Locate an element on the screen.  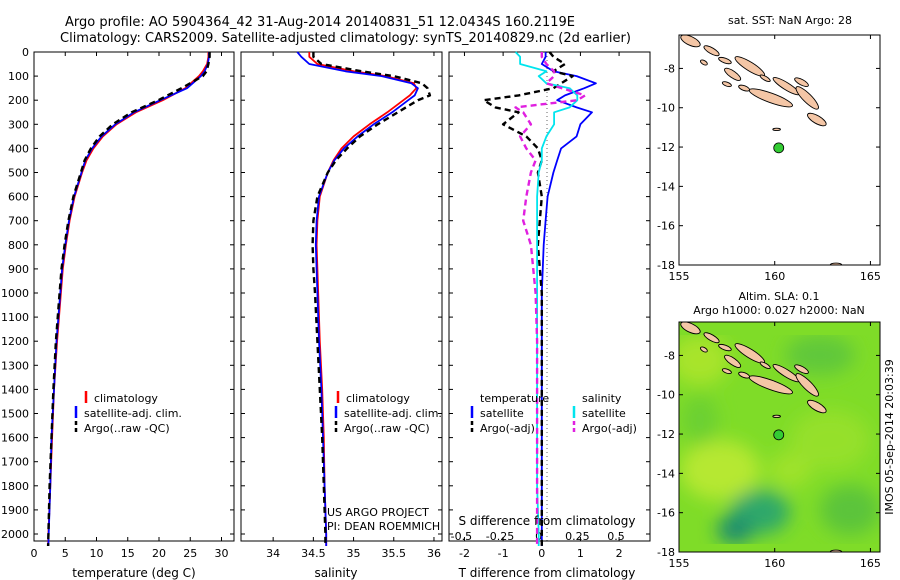
x-tick-label: 2 is located at coordinates (619, 553).